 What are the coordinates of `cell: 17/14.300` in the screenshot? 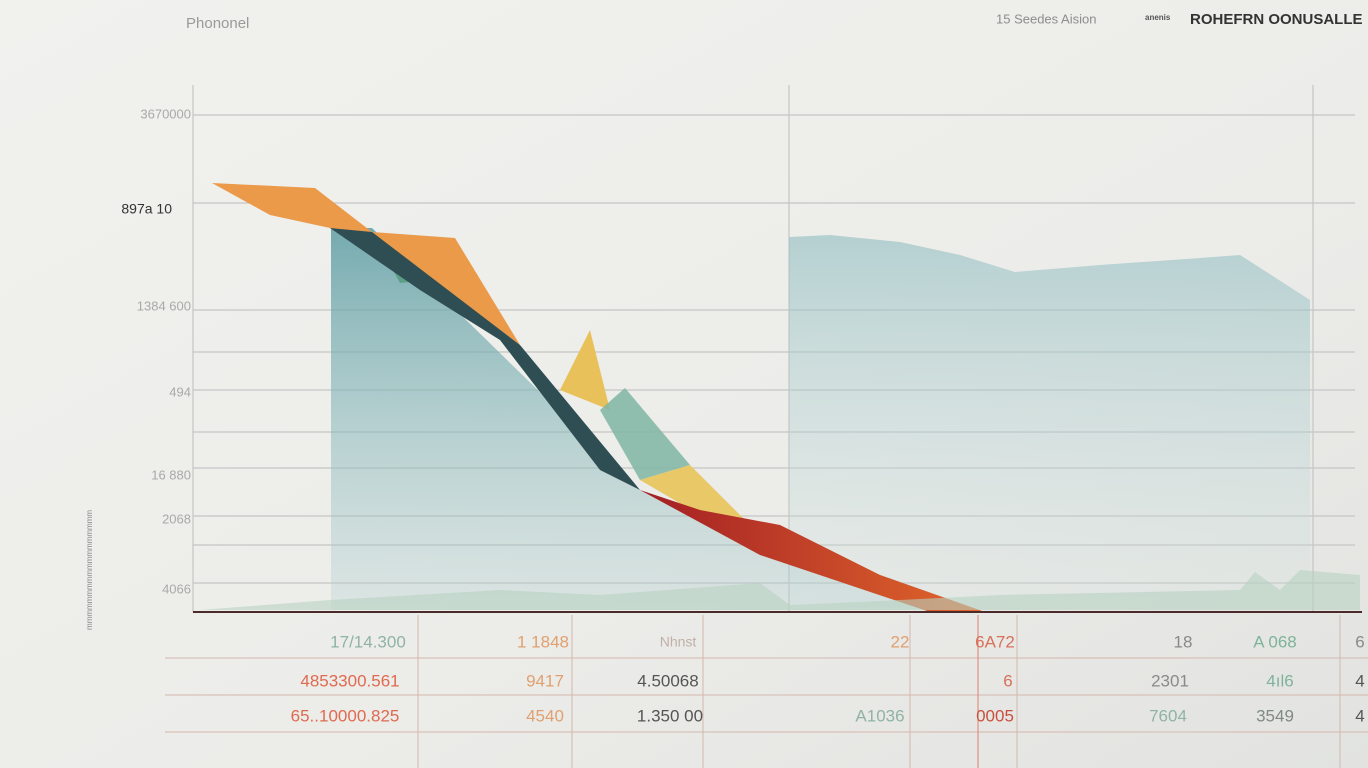 It's located at (368, 641).